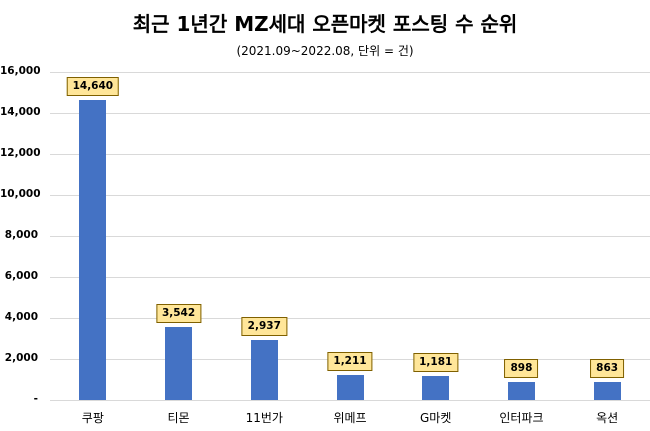  I want to click on y-tick-label: 16,000, so click(20, 71).